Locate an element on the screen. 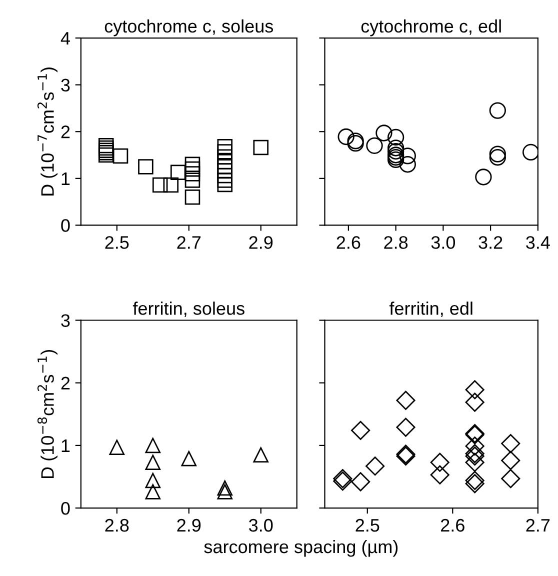 The image size is (558, 576). y-axis-title: D (10$^{−7}$cm$^{2}$s$^{−1}$) is located at coordinates (47, 132).